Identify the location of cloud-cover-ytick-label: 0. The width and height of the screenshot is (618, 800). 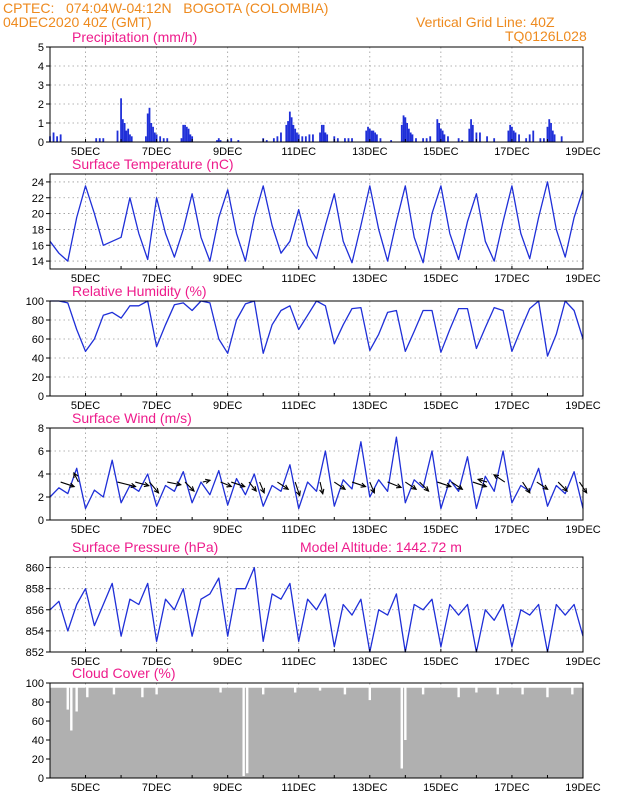
(41, 779).